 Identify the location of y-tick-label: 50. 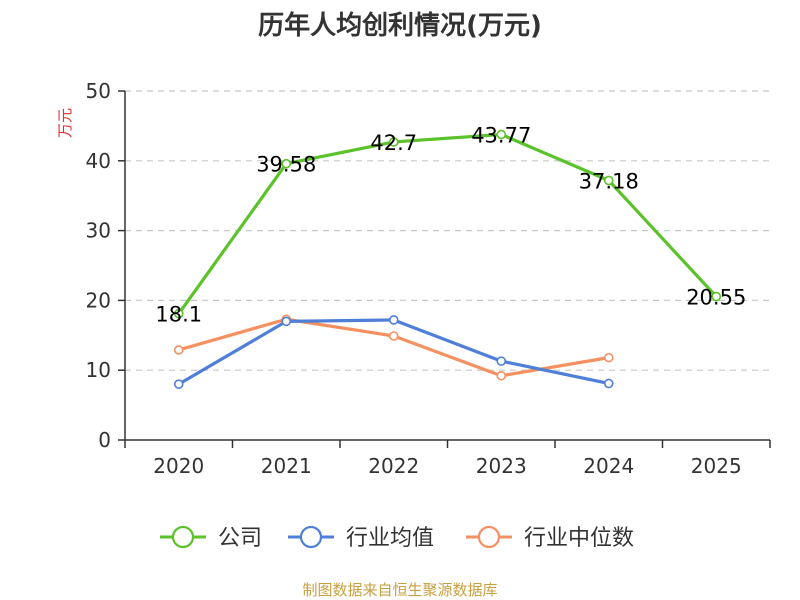
(98, 91).